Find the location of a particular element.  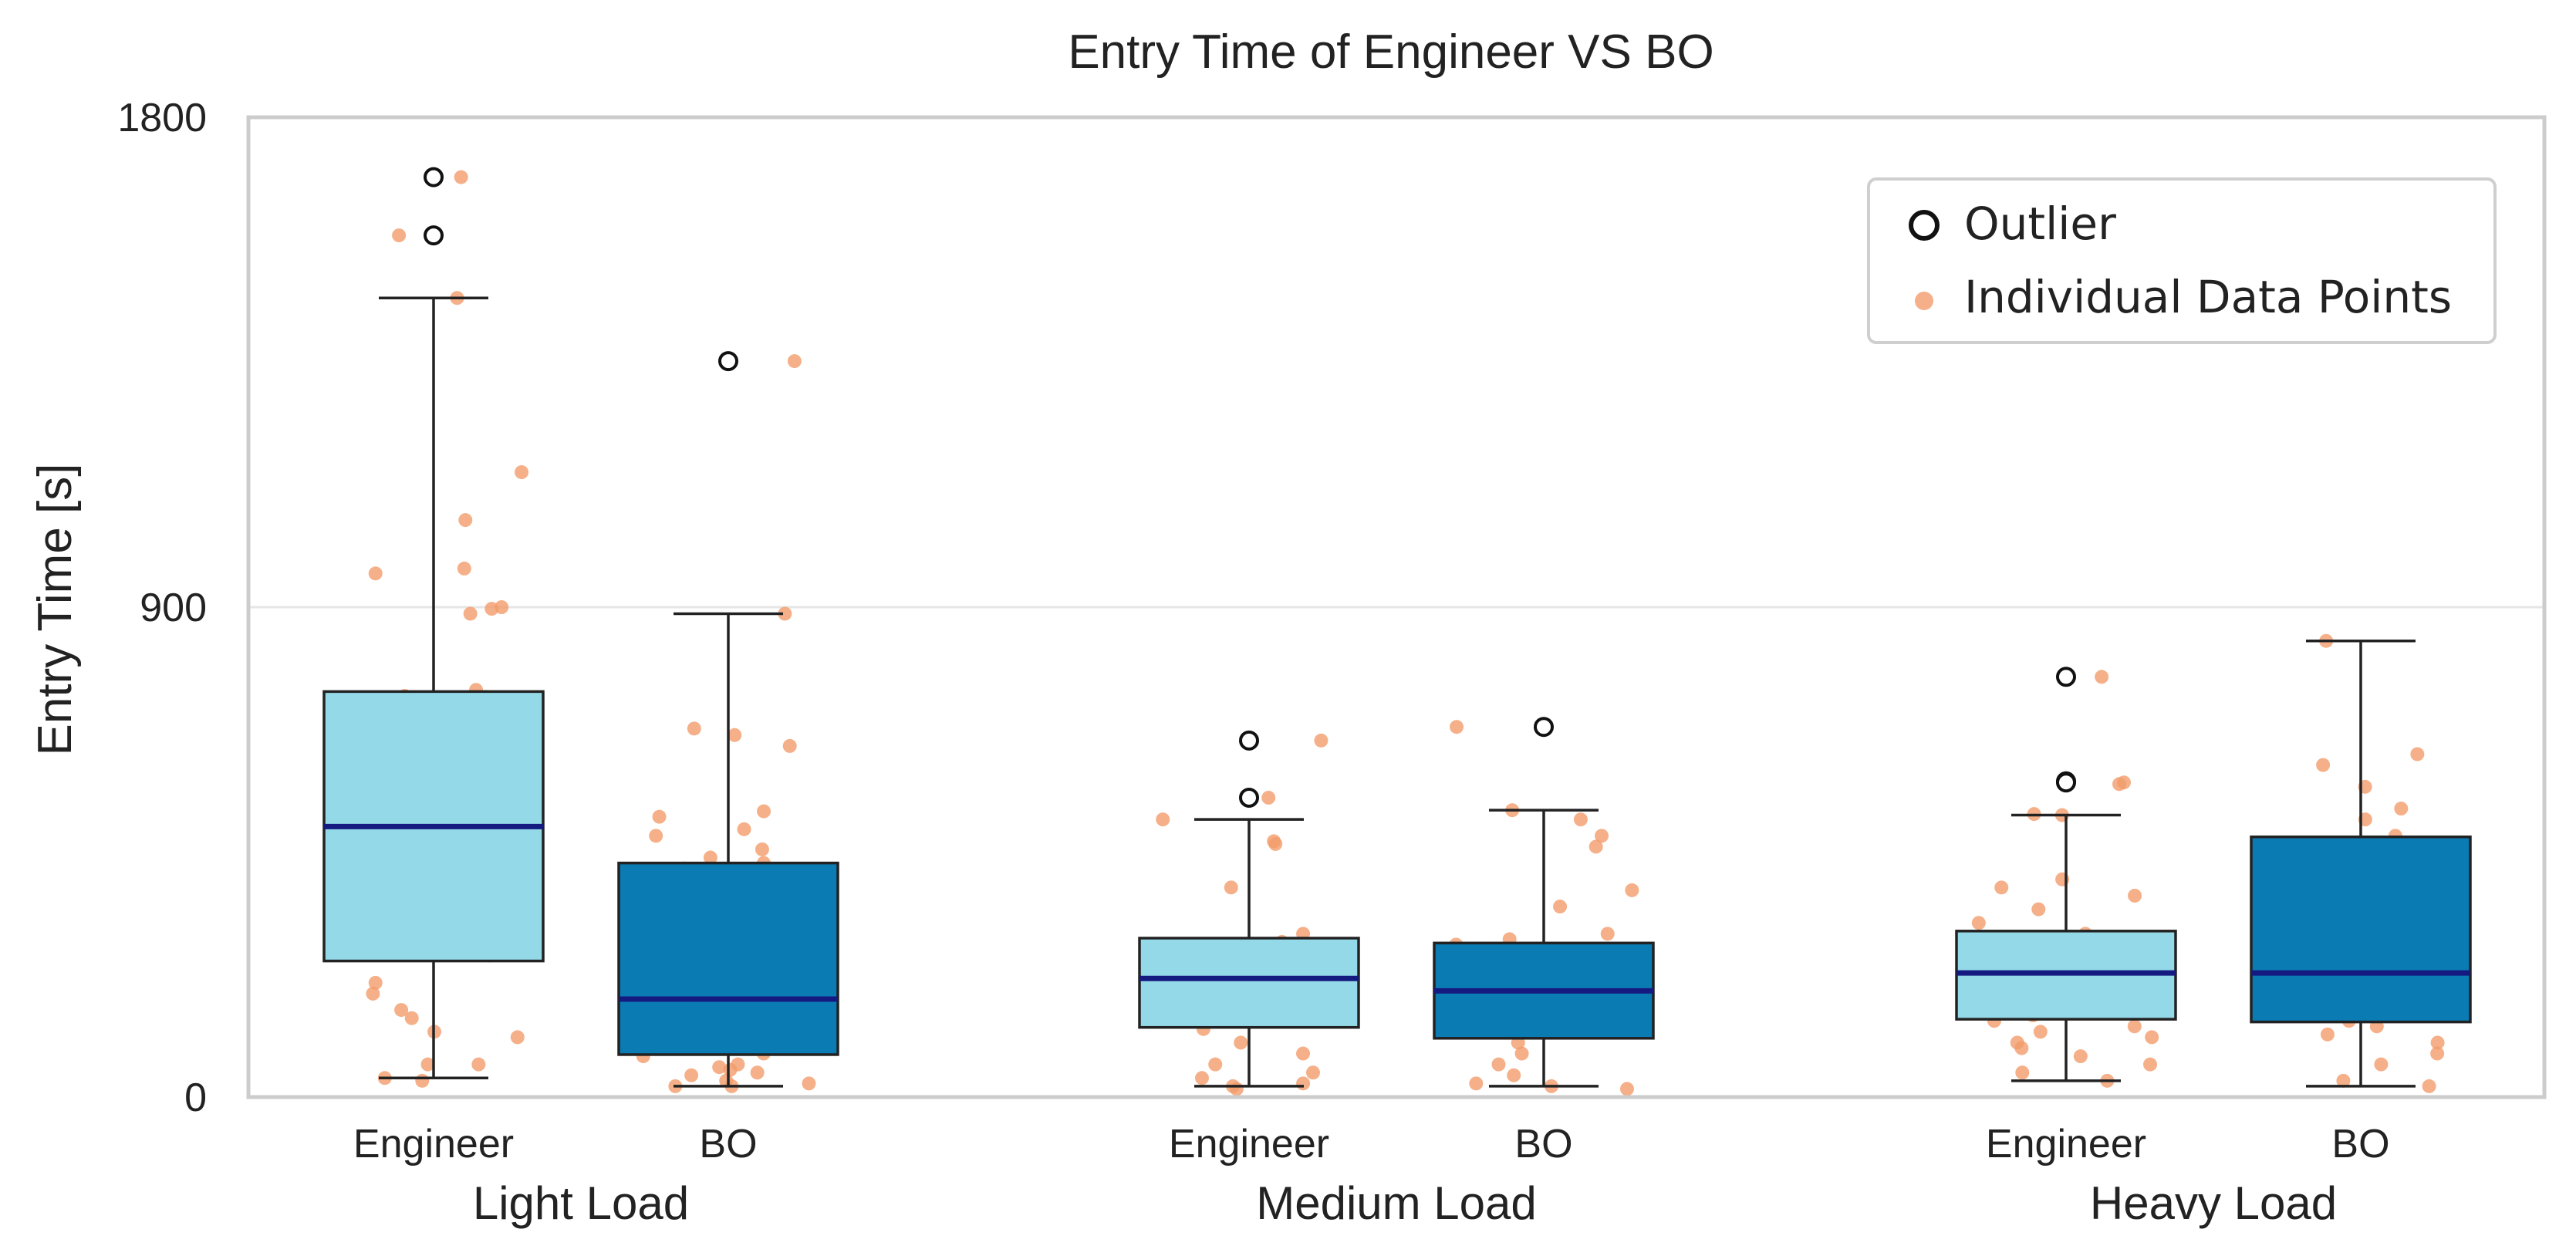

y-tick-label: 900 is located at coordinates (173, 608).